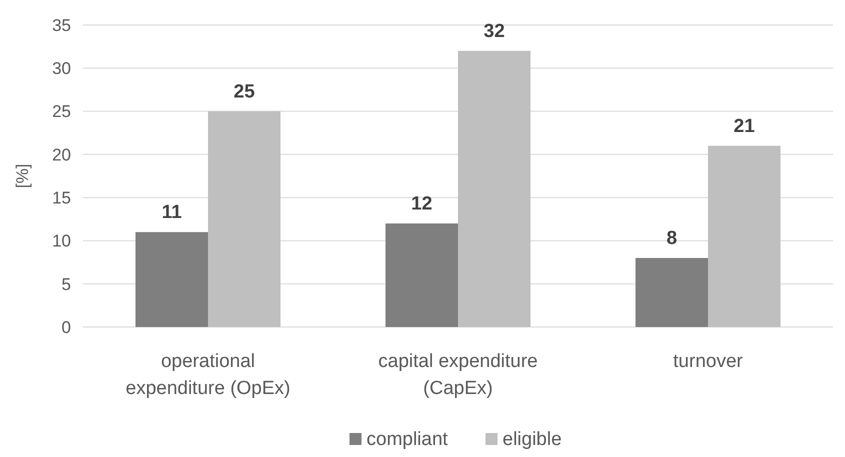 This screenshot has width=845, height=457. I want to click on data-label: 12, so click(421, 203).